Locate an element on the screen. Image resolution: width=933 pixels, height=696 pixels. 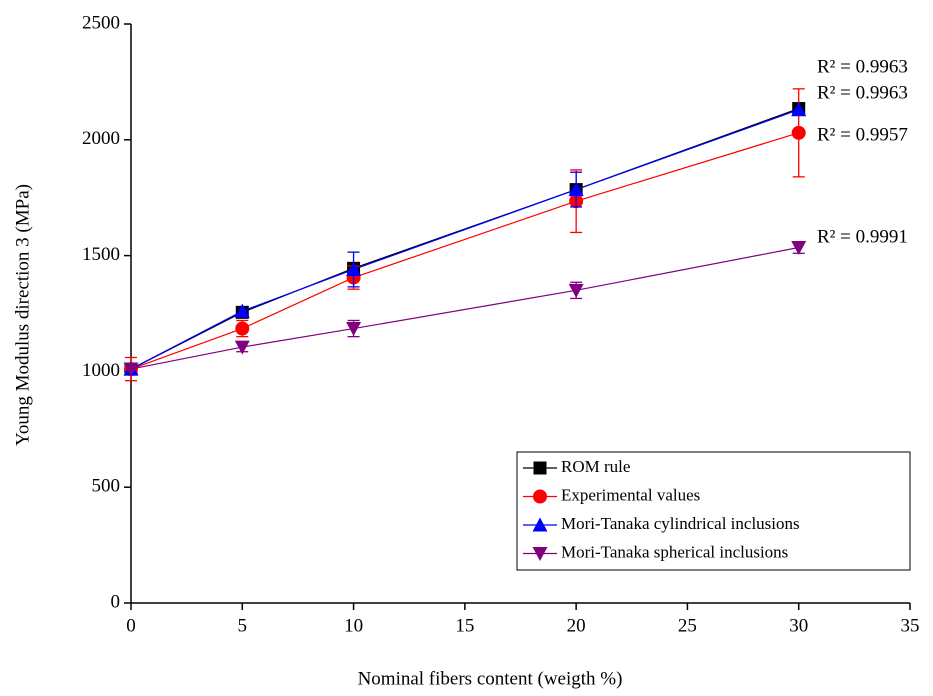
x-tick-label: 10 is located at coordinates (353, 625).